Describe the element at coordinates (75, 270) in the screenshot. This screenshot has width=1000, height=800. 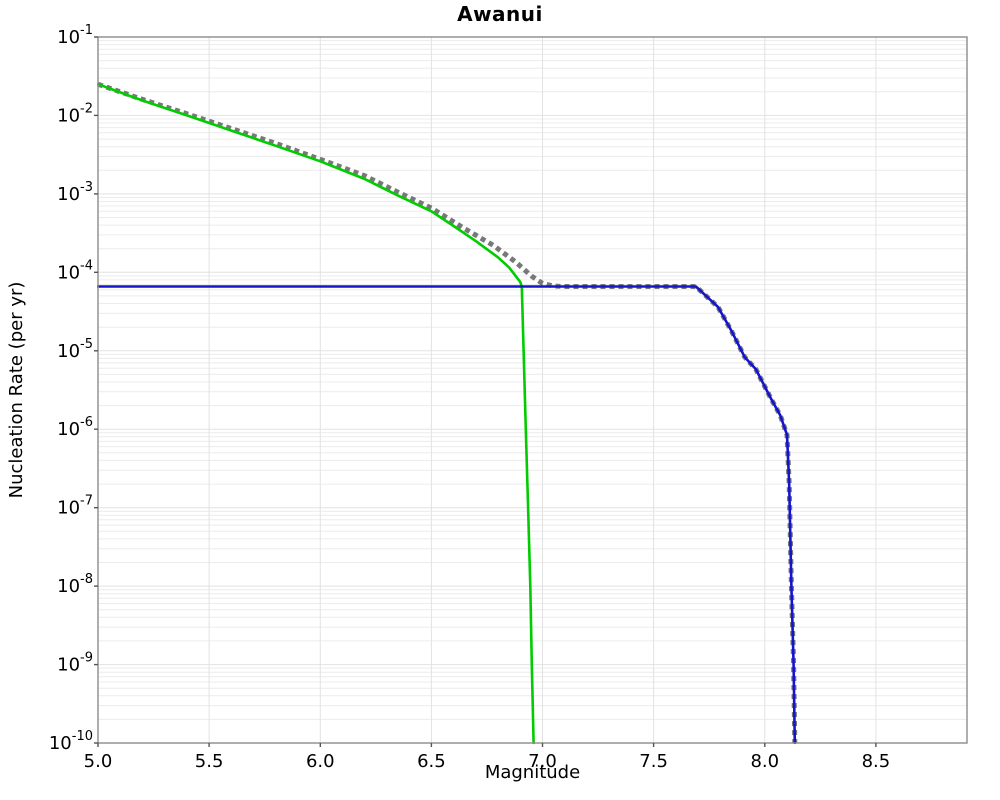
I see `y-tick-label: 10⁻⁴` at that location.